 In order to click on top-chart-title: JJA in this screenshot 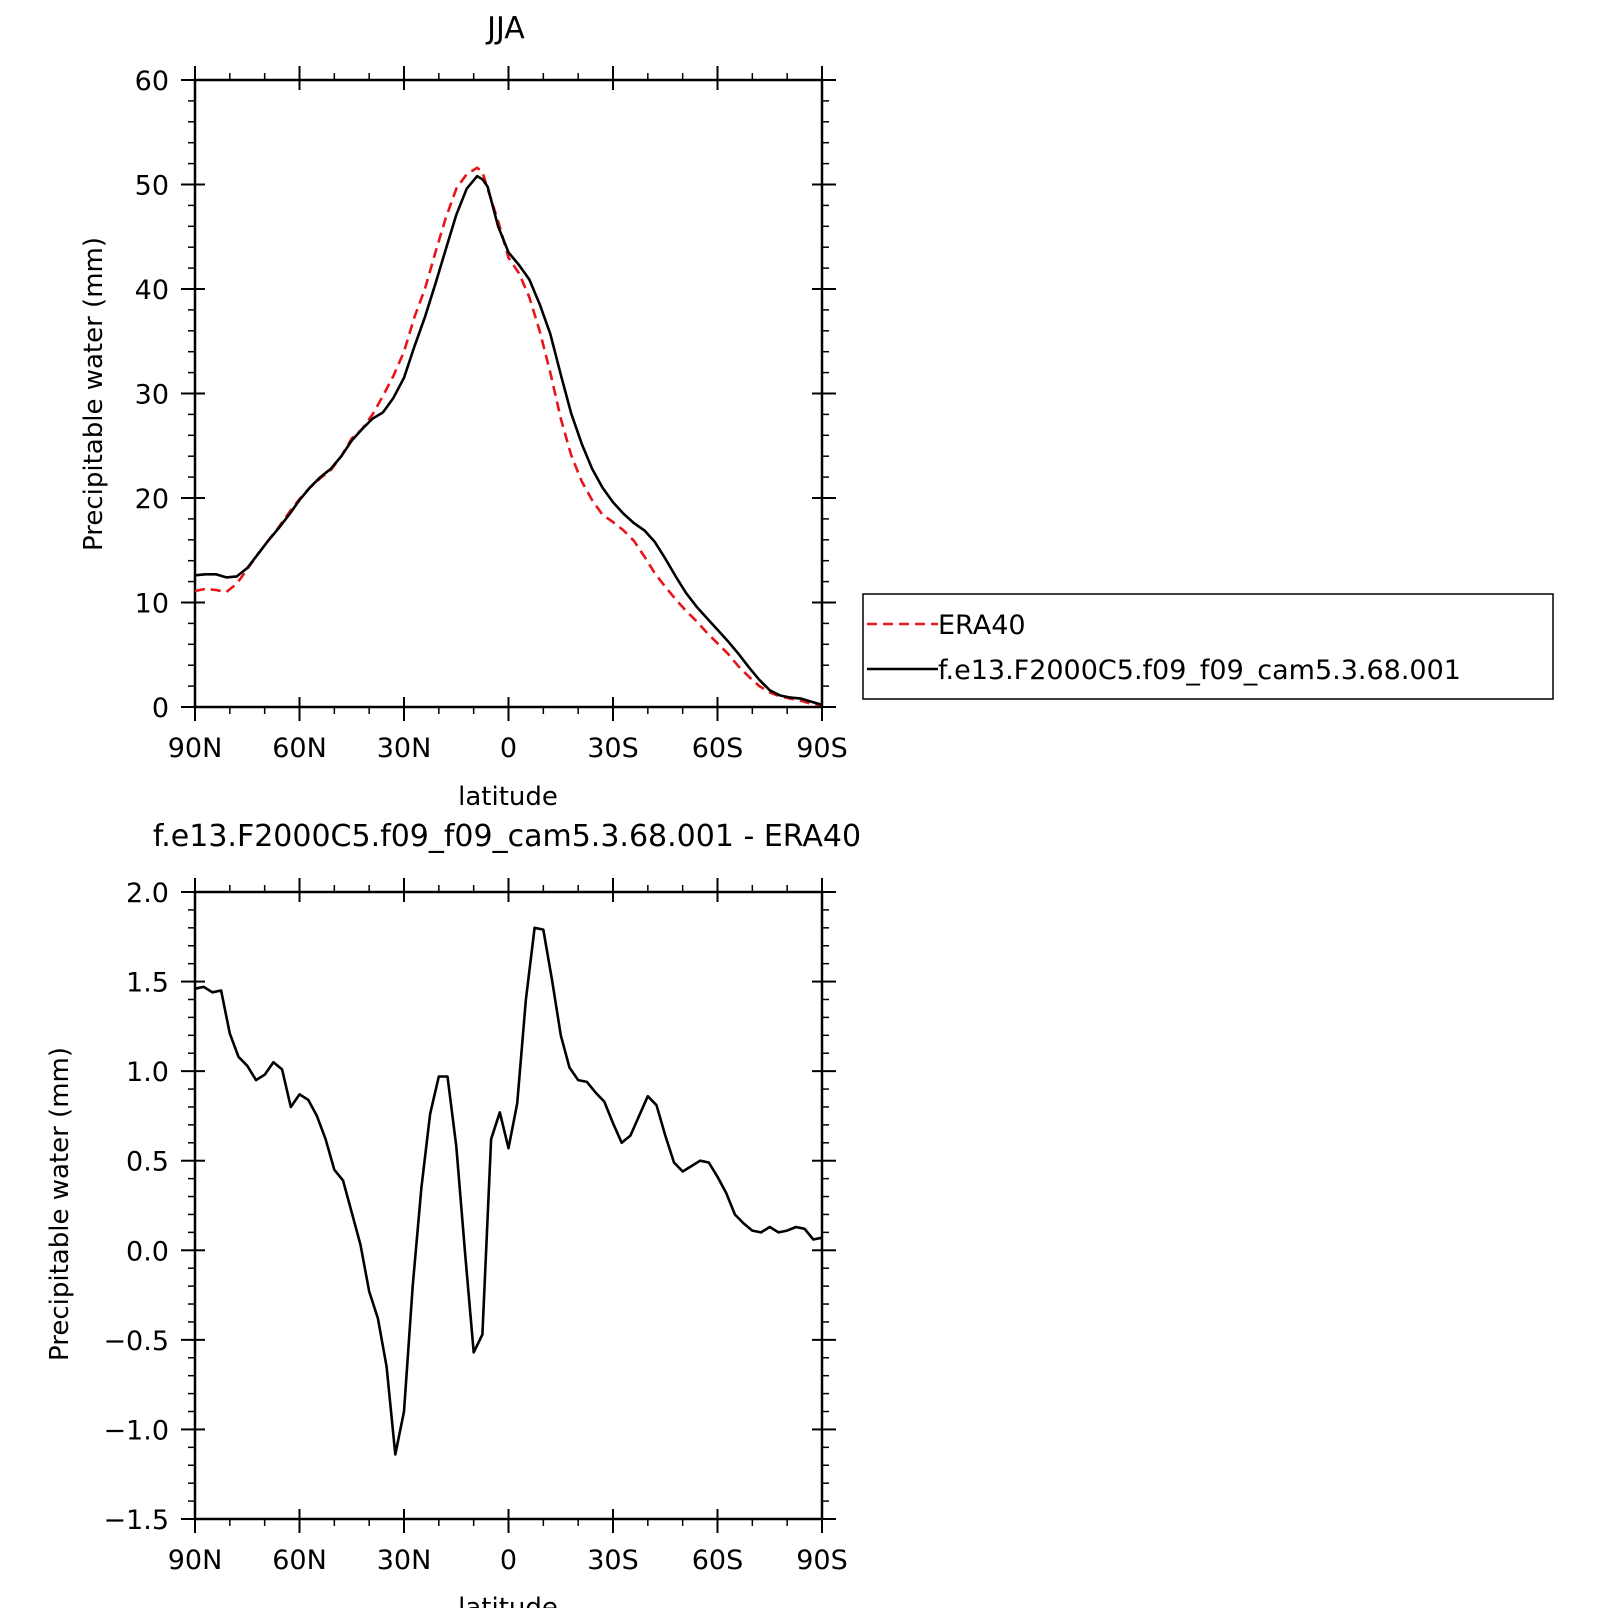, I will do `click(505, 28)`.